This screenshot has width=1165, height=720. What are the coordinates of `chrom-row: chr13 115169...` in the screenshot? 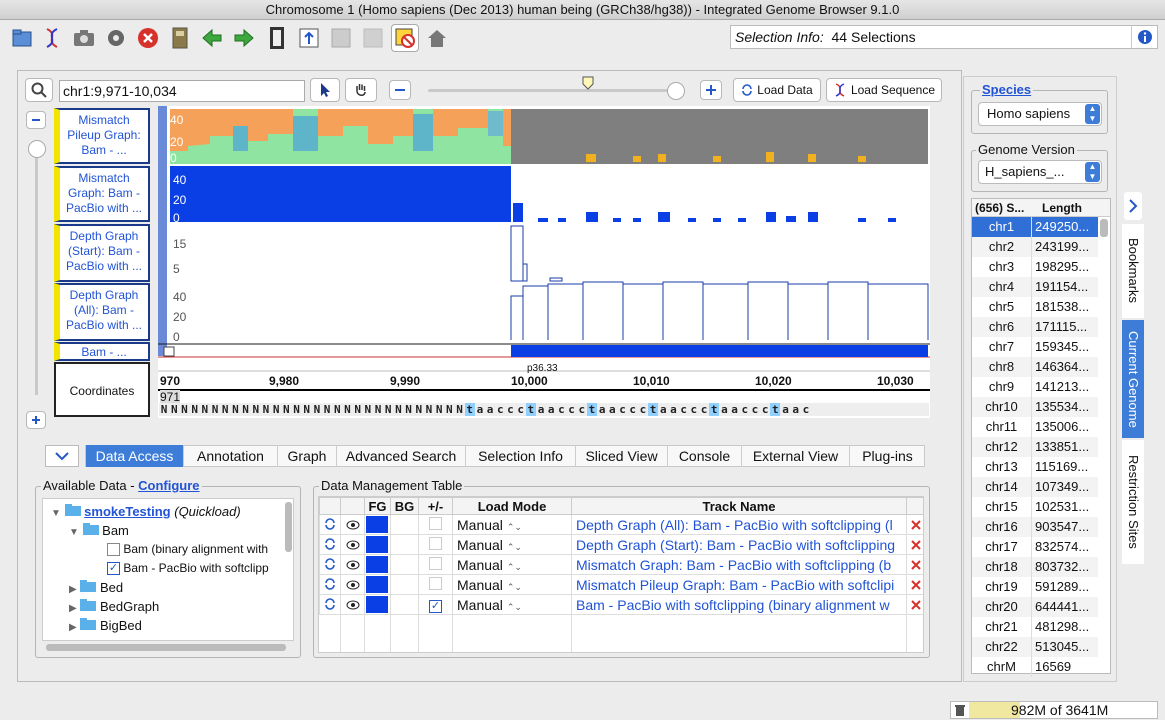 It's located at (1035, 467).